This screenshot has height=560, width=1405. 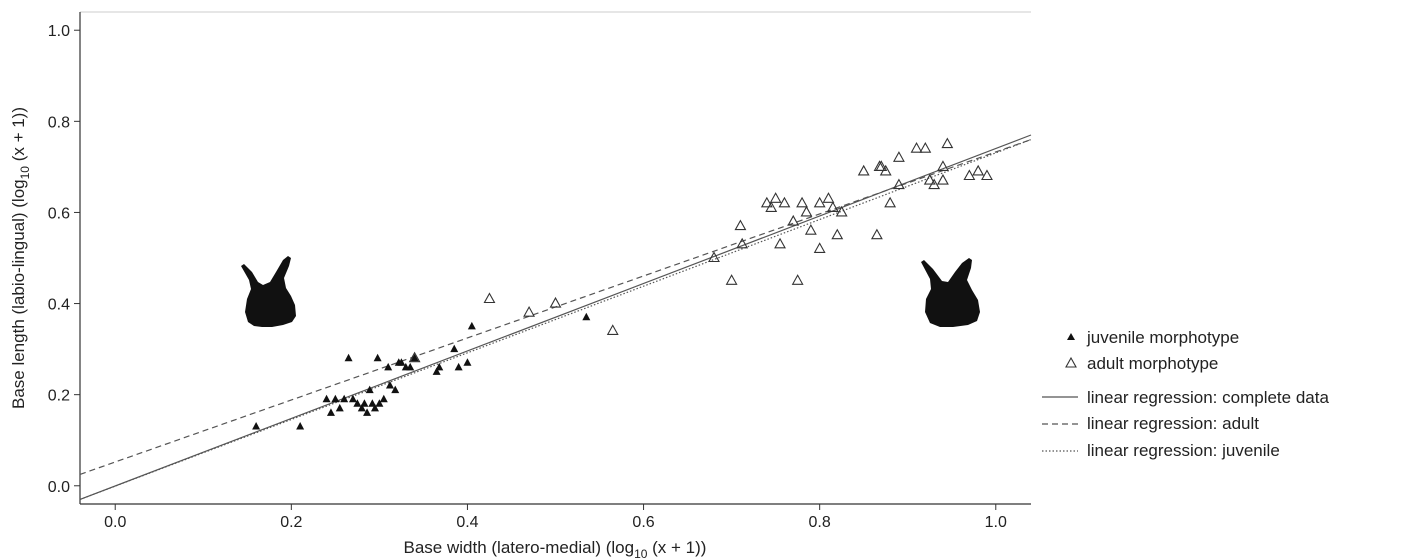 What do you see at coordinates (268, 291) in the screenshot?
I see `juvenile-tooth-silhouette` at bounding box center [268, 291].